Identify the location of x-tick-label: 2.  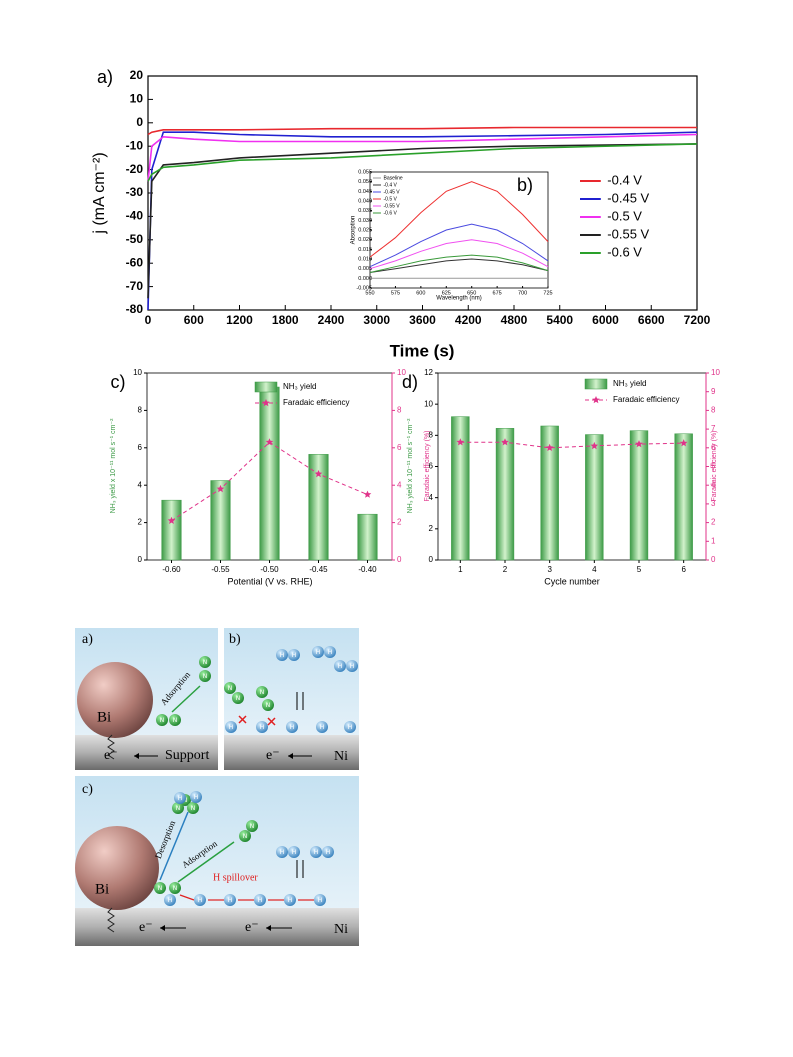
(505, 569).